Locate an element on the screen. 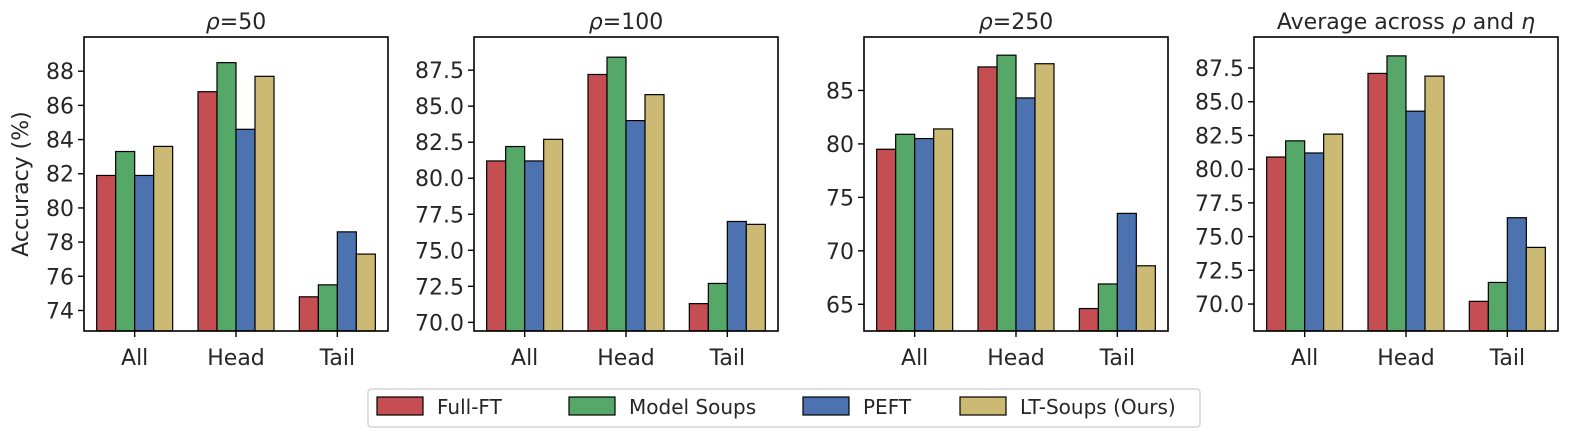 Image resolution: width=1584 pixels, height=440 pixels. legend-label-4: LT-Soups (Ours) is located at coordinates (1098, 407).